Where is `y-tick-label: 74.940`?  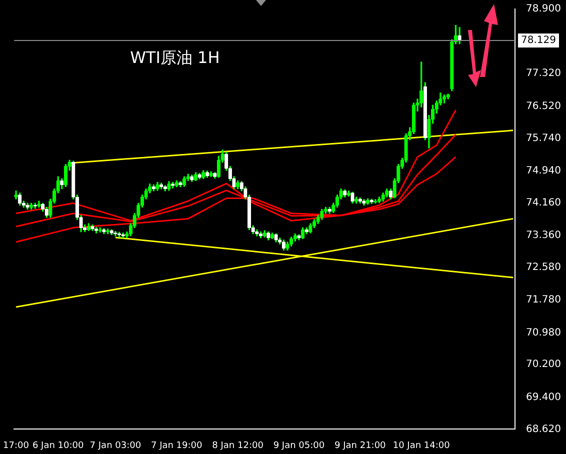 y-tick-label: 74.940 is located at coordinates (544, 170).